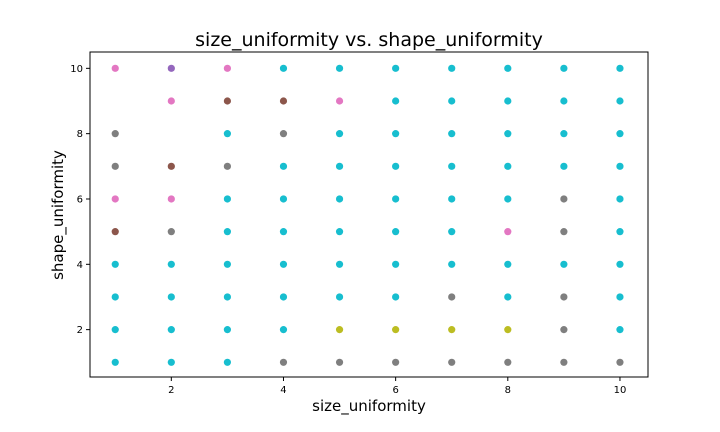  I want to click on y-tick-label: 2, so click(80, 330).